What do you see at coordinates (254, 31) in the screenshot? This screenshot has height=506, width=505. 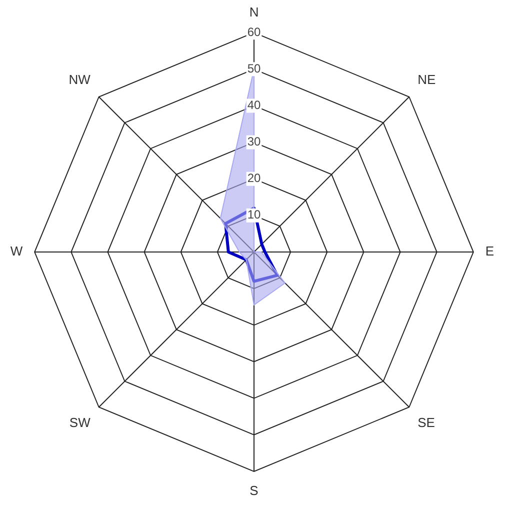 I see `y-tick-label: 60` at bounding box center [254, 31].